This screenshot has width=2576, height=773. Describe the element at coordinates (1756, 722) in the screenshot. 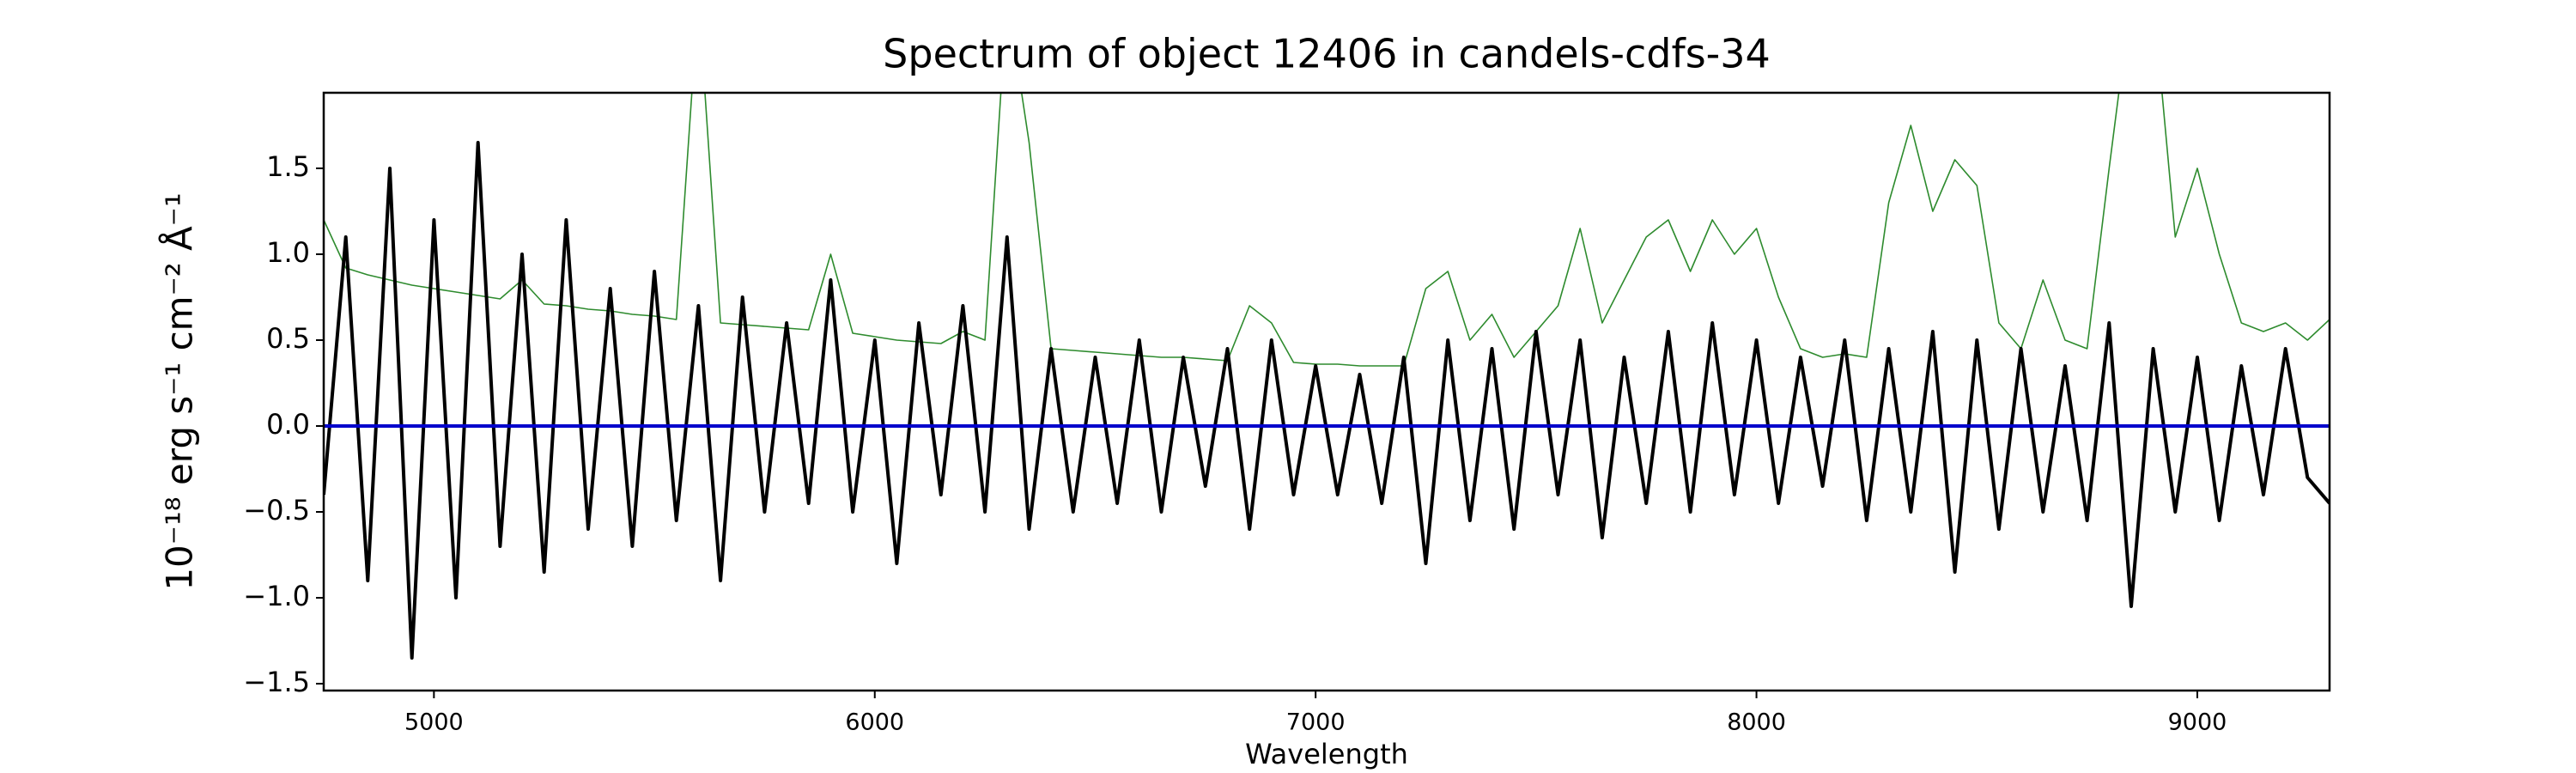

I see `x-tick-label: 8000` at that location.